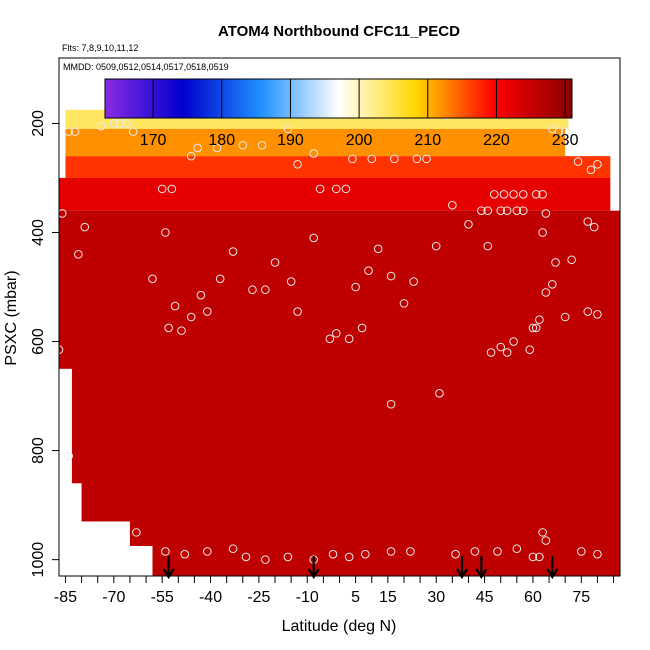 The width and height of the screenshot is (650, 650). Describe the element at coordinates (65, 597) in the screenshot. I see `x-tick-label: -85` at that location.